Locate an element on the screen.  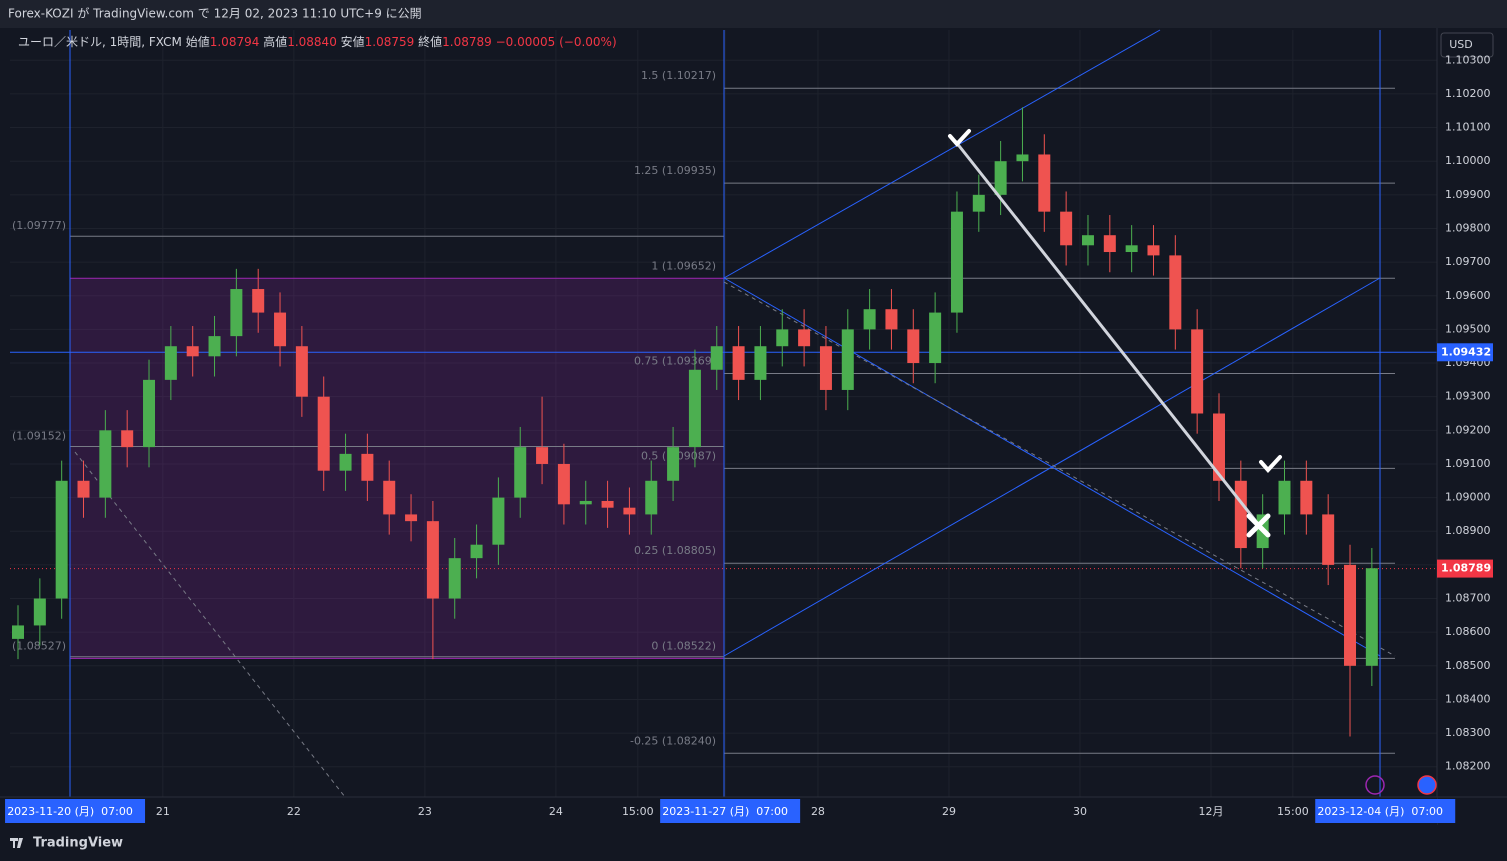
x-tick-label: 22 is located at coordinates (294, 811).